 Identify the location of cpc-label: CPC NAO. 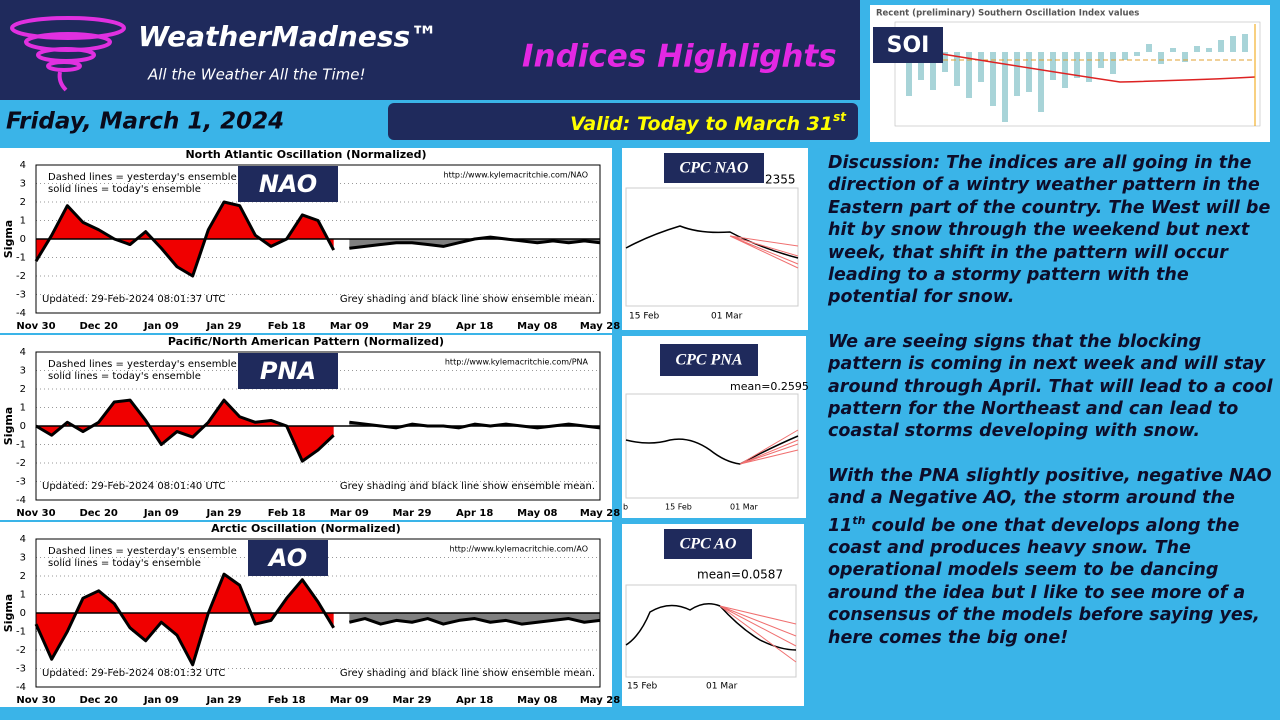
(714, 168).